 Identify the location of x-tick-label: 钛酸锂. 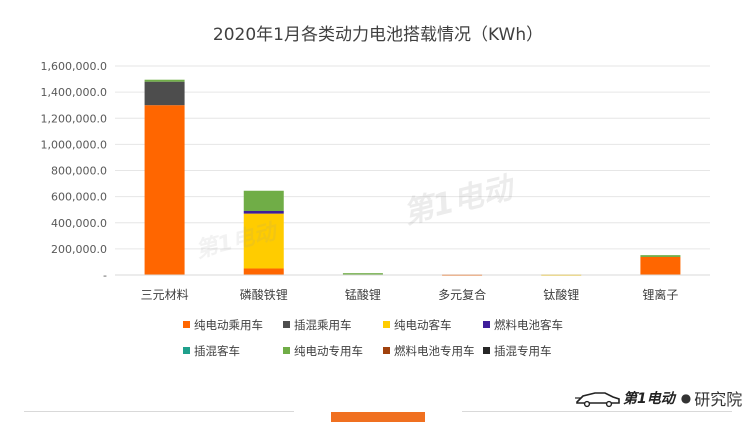
(561, 293).